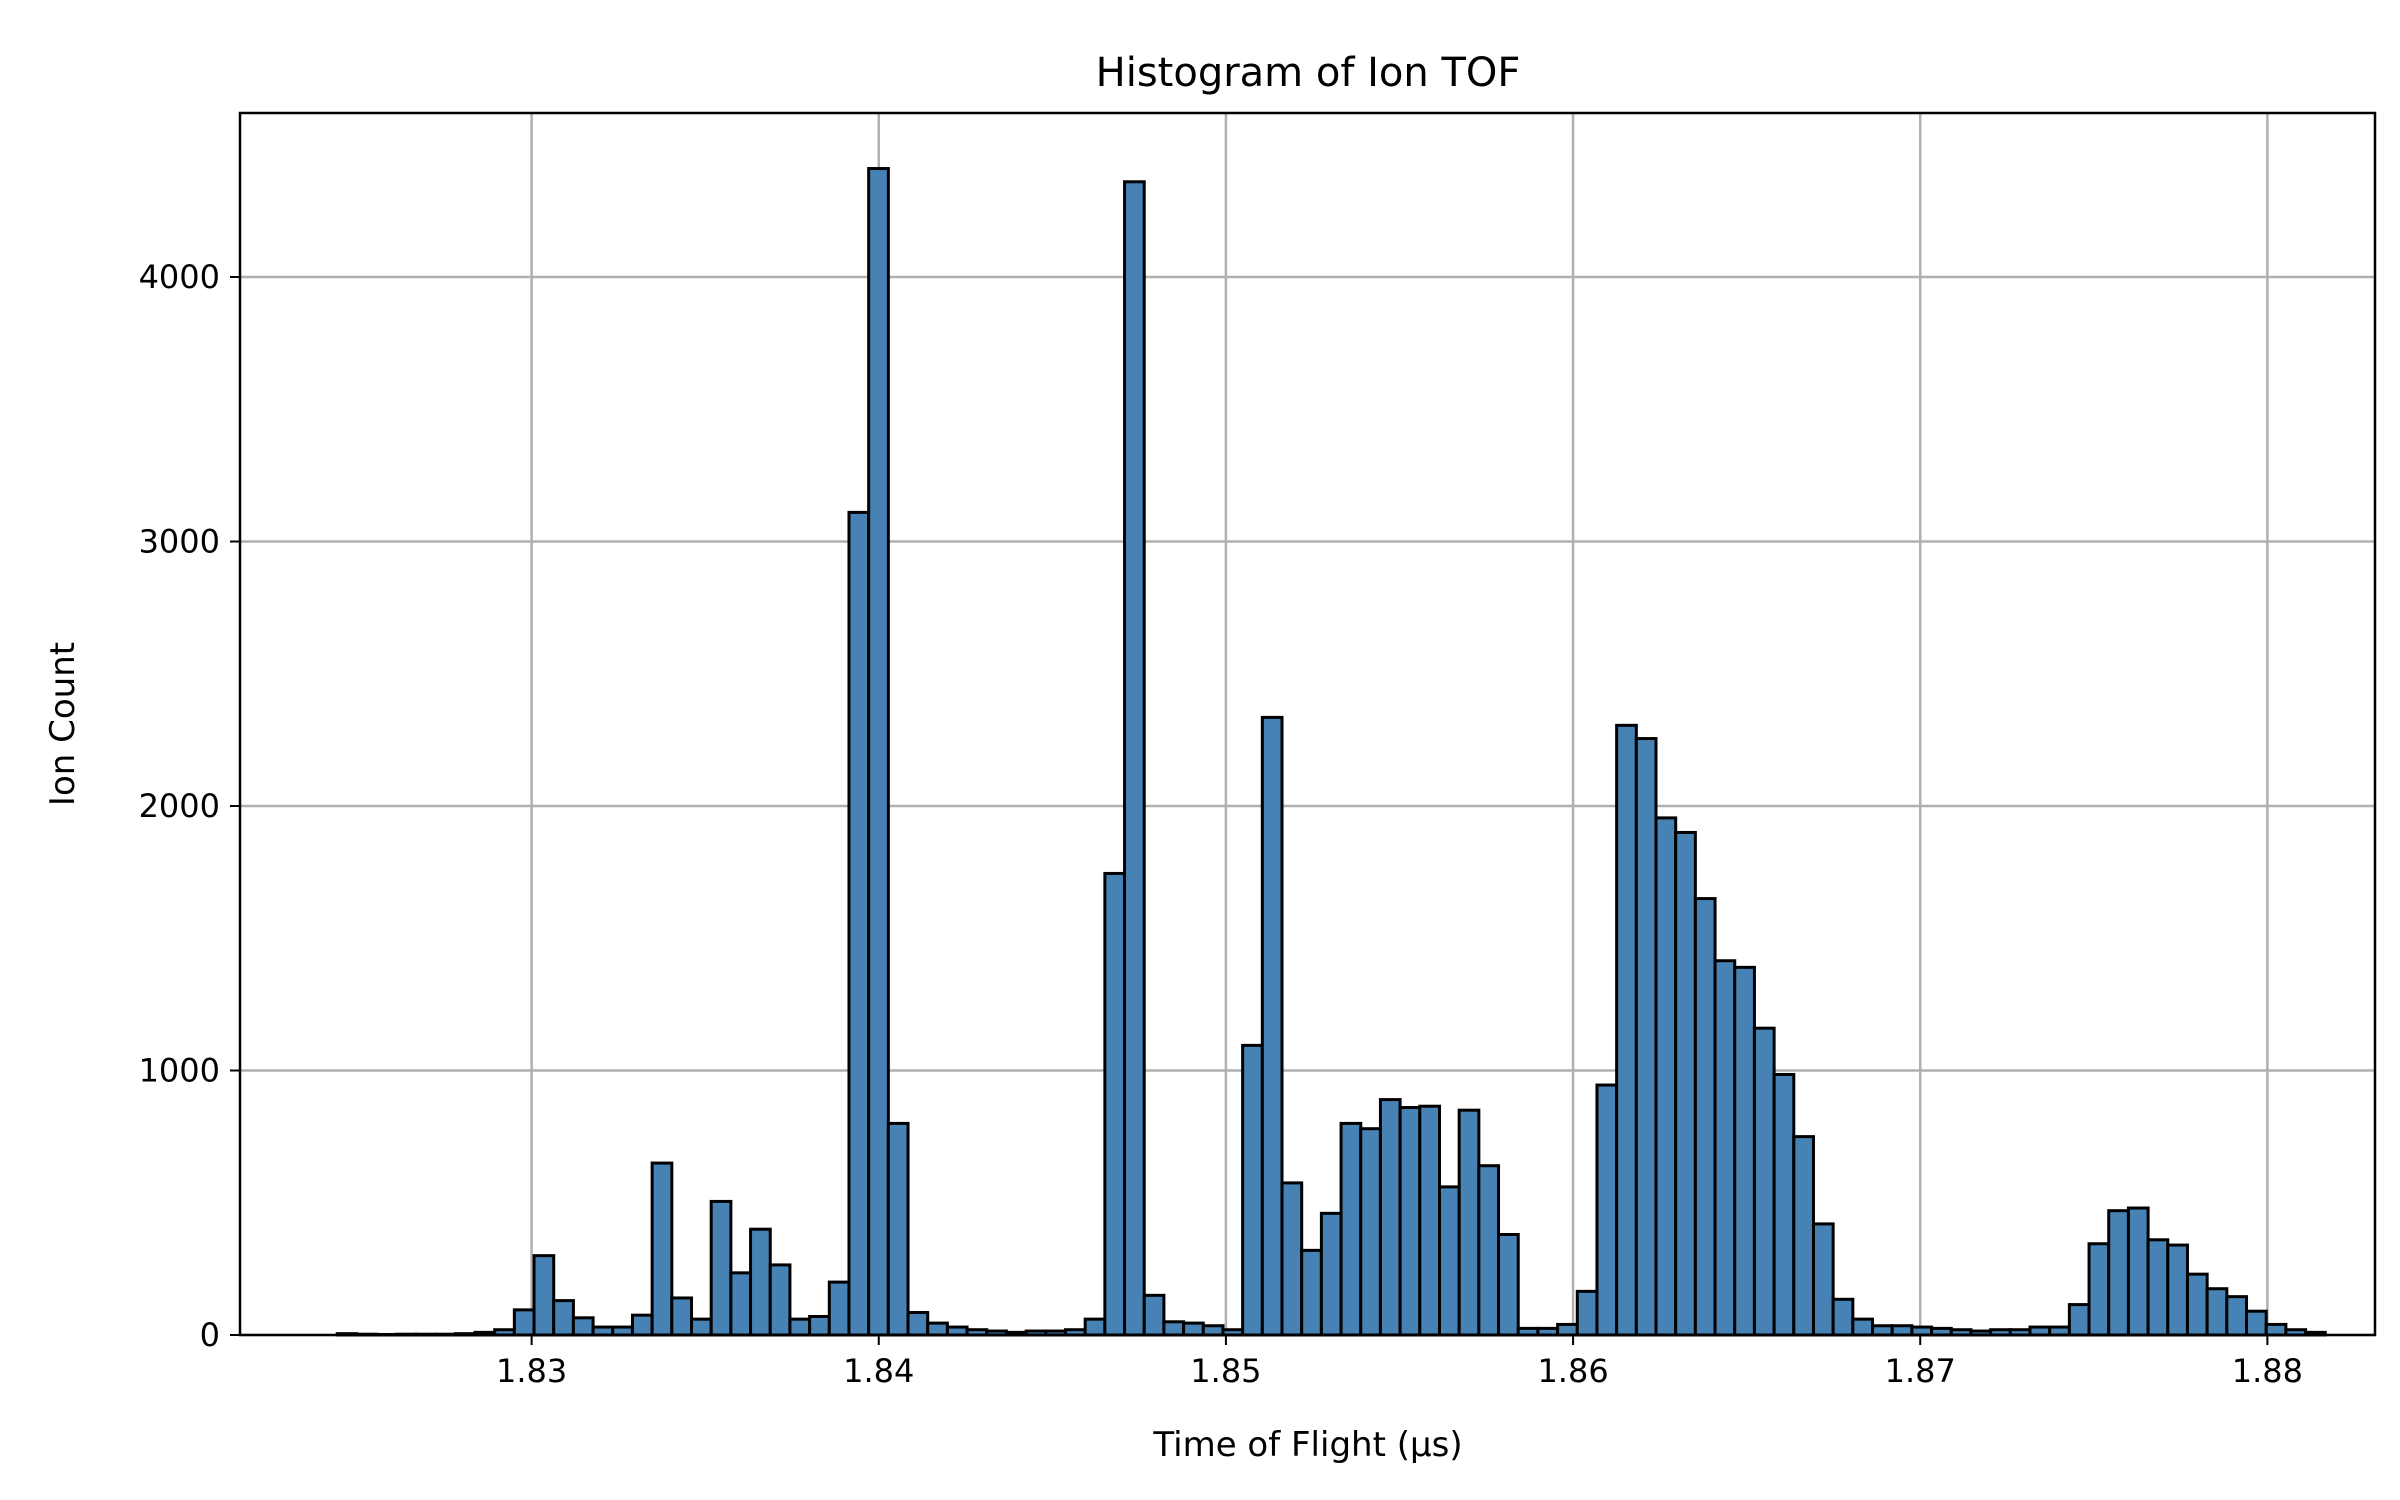 The width and height of the screenshot is (2400, 1500). What do you see at coordinates (531, 1371) in the screenshot?
I see `x-tick-label: 1.83` at bounding box center [531, 1371].